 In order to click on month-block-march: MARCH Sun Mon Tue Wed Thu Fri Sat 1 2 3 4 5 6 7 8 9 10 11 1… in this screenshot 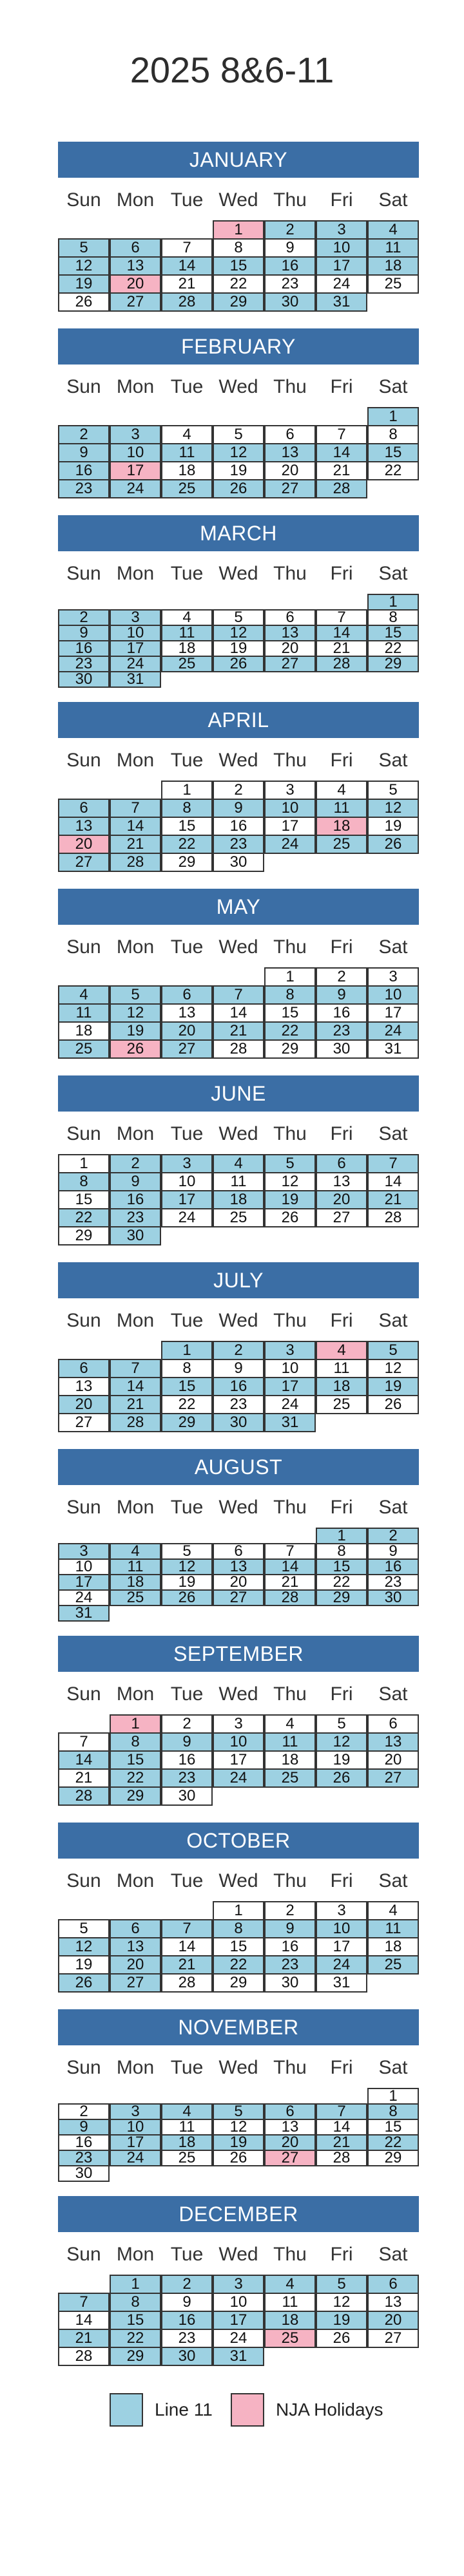, I will do `click(239, 604)`.